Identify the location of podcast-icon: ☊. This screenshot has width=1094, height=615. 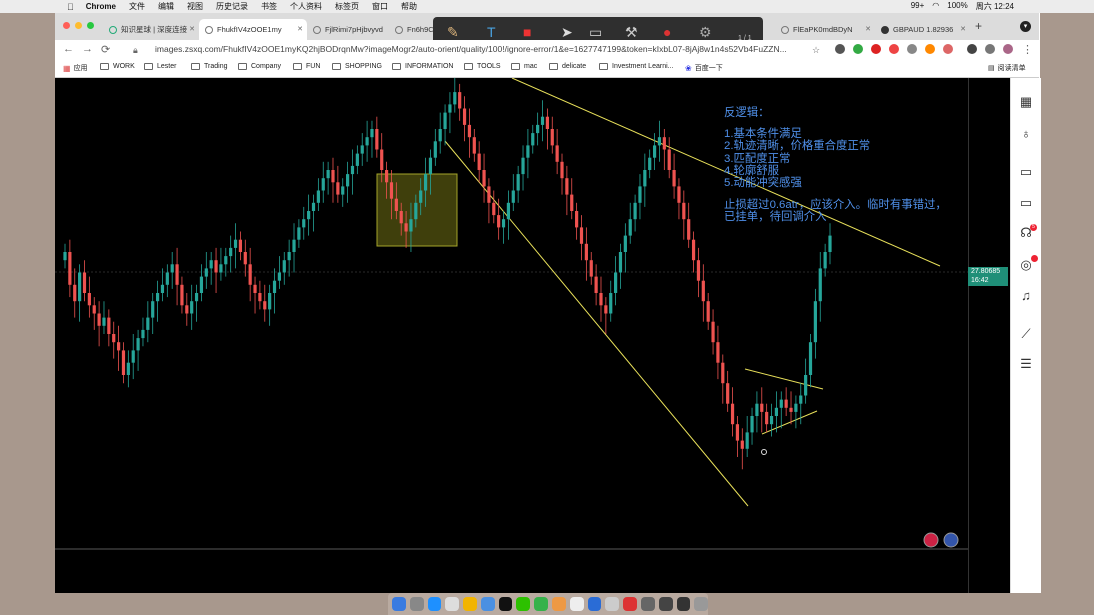
(1026, 232).